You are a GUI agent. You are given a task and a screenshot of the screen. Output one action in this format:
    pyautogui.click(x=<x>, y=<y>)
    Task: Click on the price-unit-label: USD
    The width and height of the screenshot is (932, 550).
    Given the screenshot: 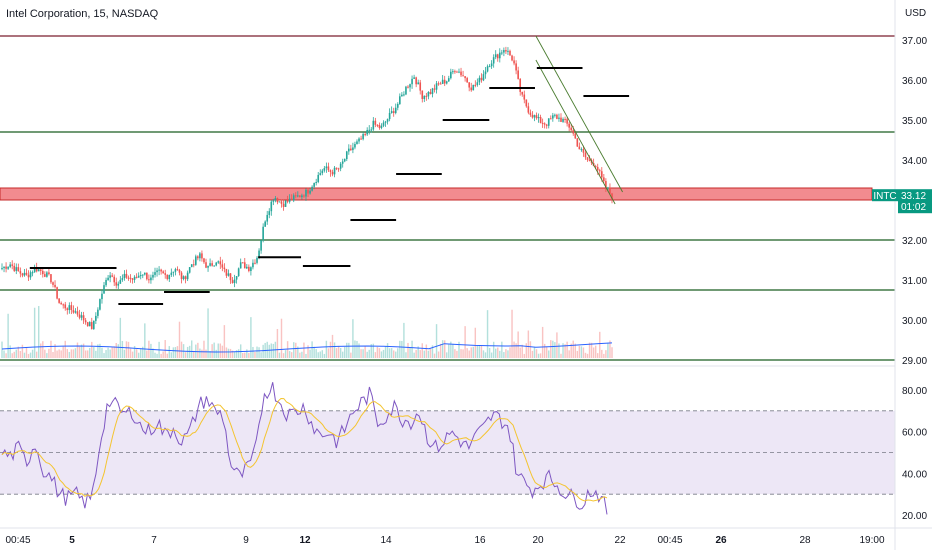 What is the action you would take?
    pyautogui.click(x=915, y=13)
    